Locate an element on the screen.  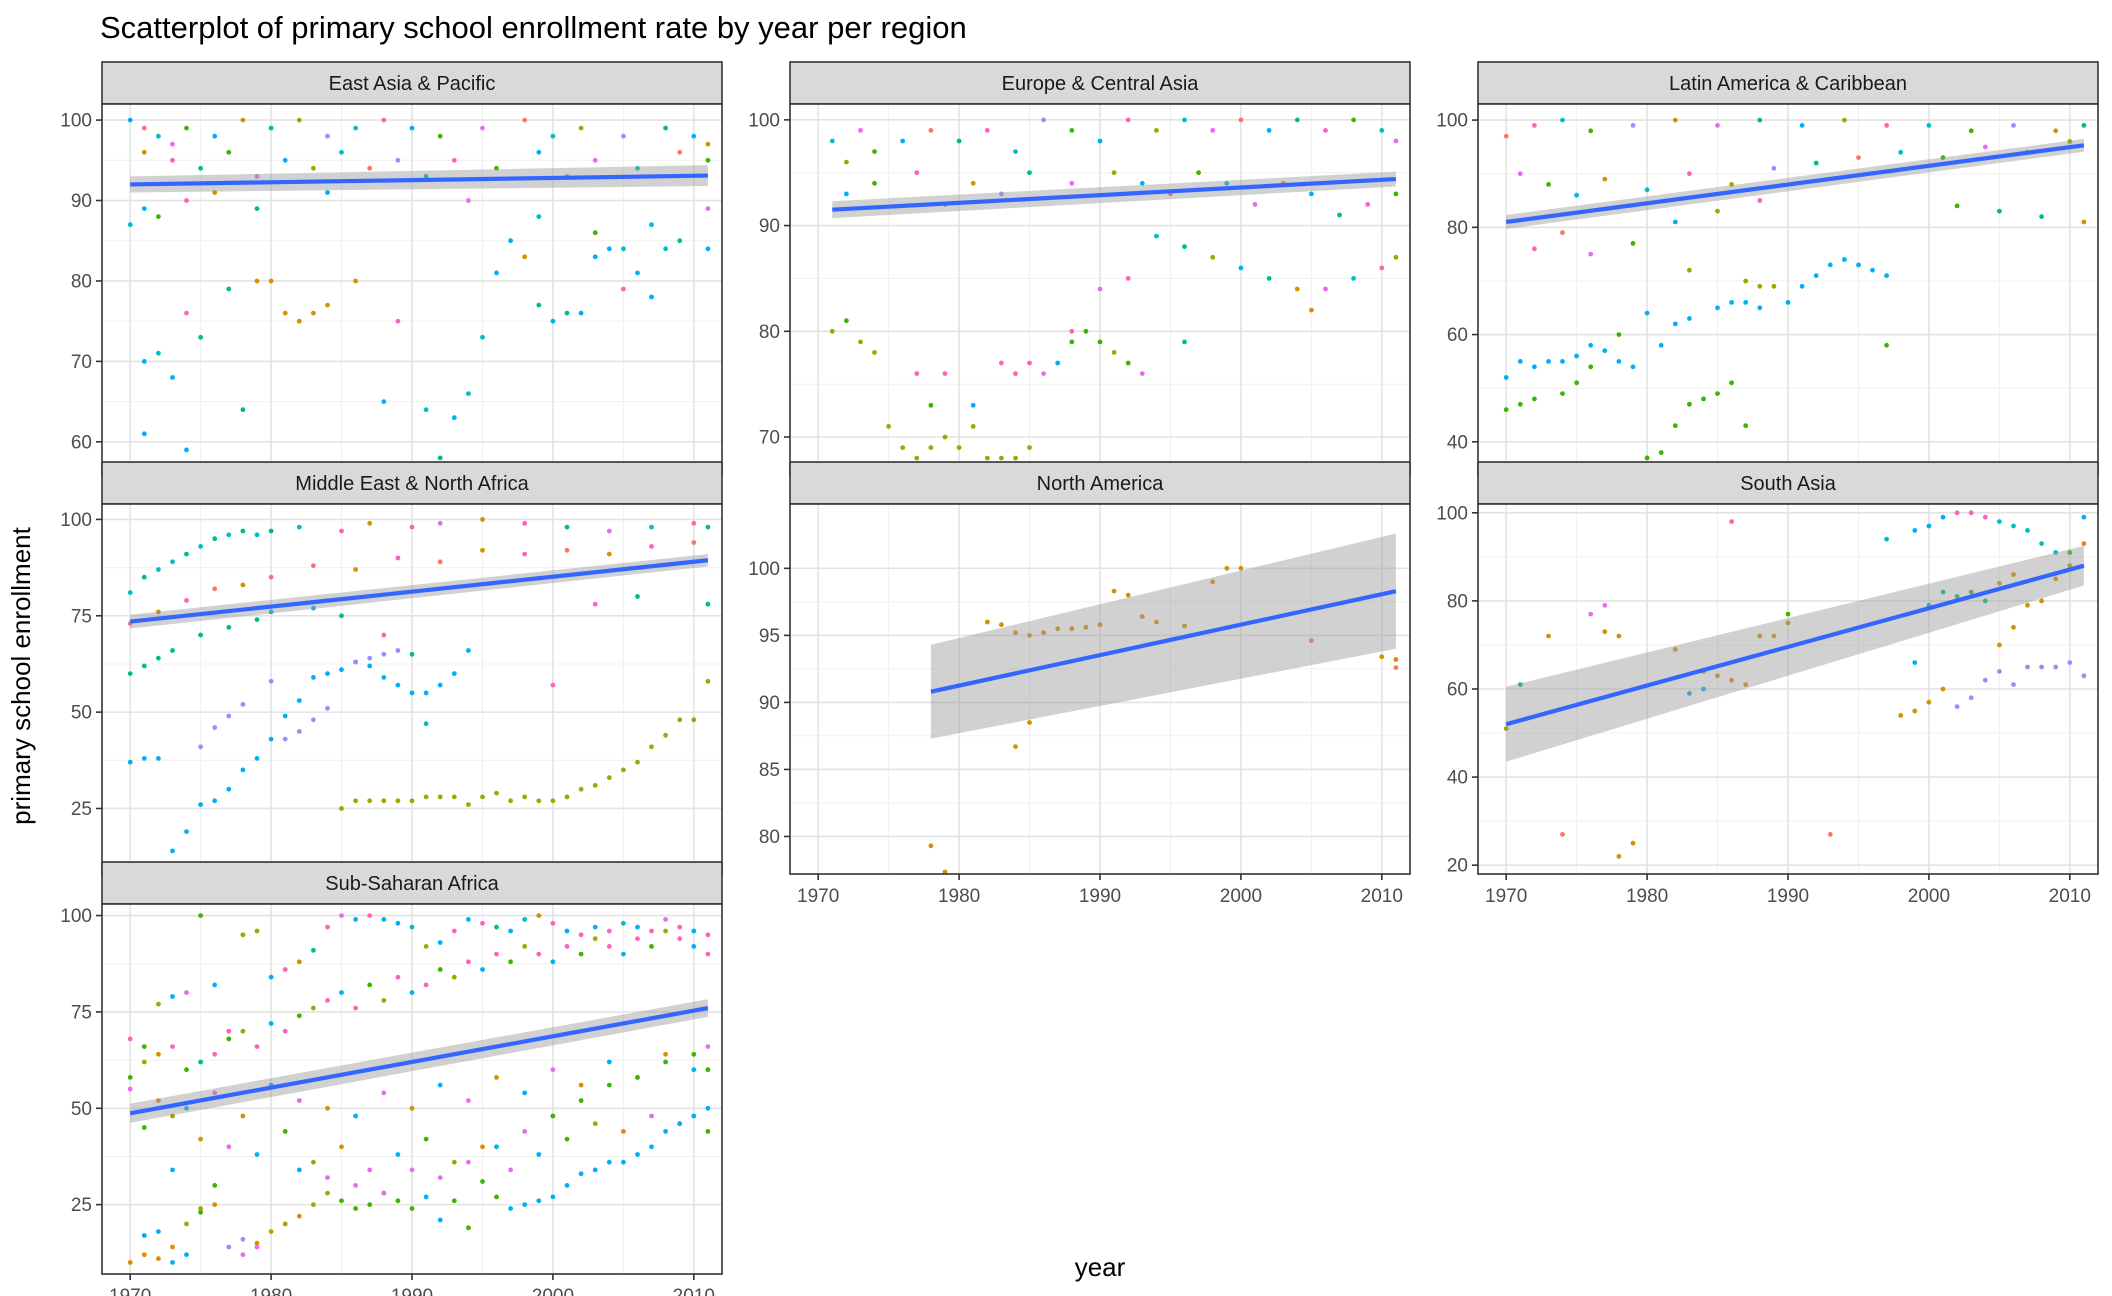
points-group is located at coordinates (1114, 289).